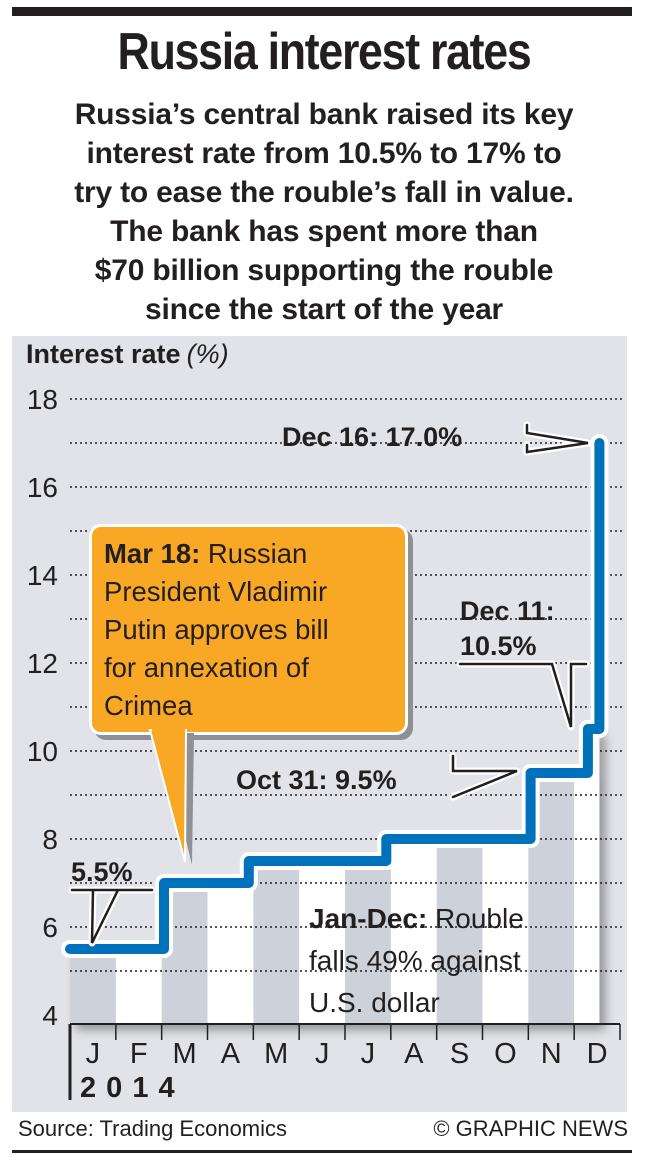  Describe the element at coordinates (254, 553) in the screenshot. I see `annotation-mar18-text: Russian` at that location.